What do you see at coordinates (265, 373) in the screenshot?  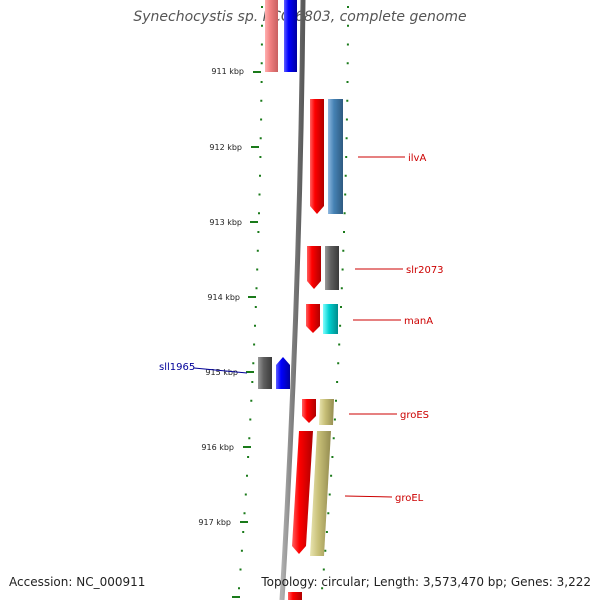 I see `gene-sll1965-feature` at bounding box center [265, 373].